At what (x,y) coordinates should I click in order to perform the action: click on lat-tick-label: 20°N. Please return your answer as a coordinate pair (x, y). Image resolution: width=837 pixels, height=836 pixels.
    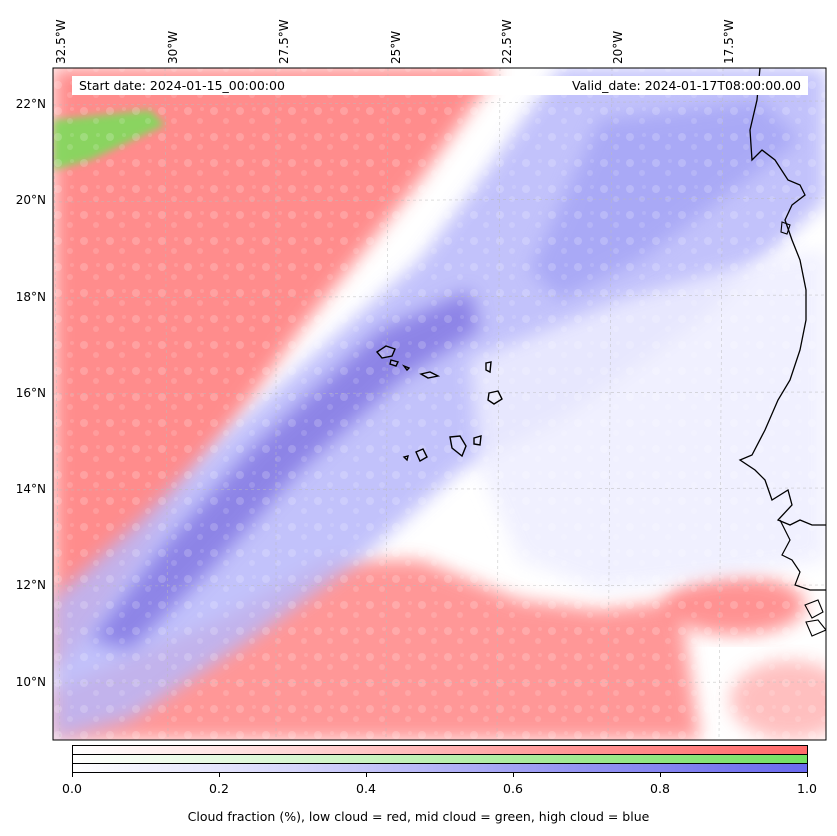
    Looking at the image, I should click on (30, 200).